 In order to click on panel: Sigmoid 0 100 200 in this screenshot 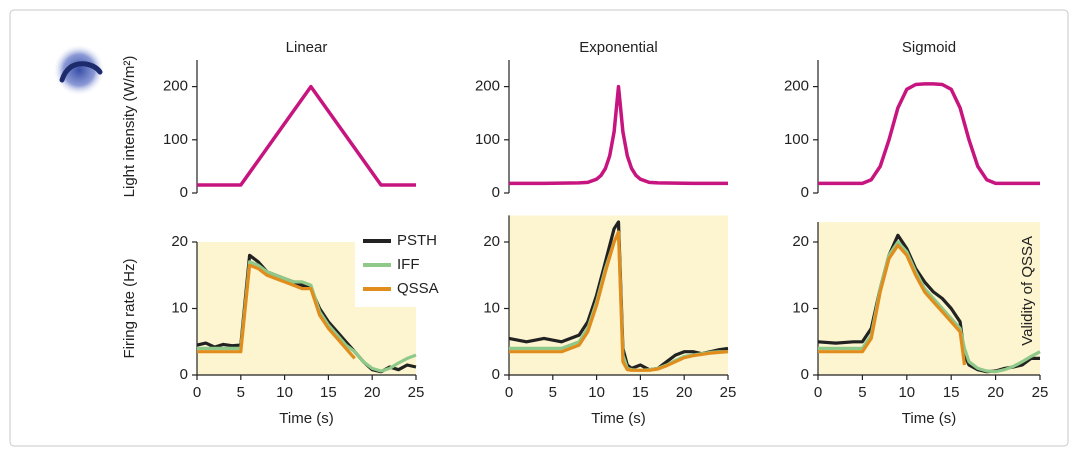, I will do `click(912, 120)`.